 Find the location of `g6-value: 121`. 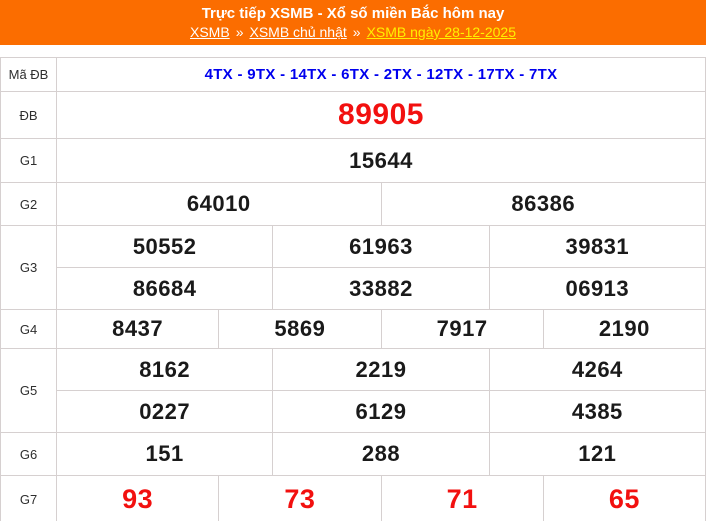

g6-value: 121 is located at coordinates (597, 453).